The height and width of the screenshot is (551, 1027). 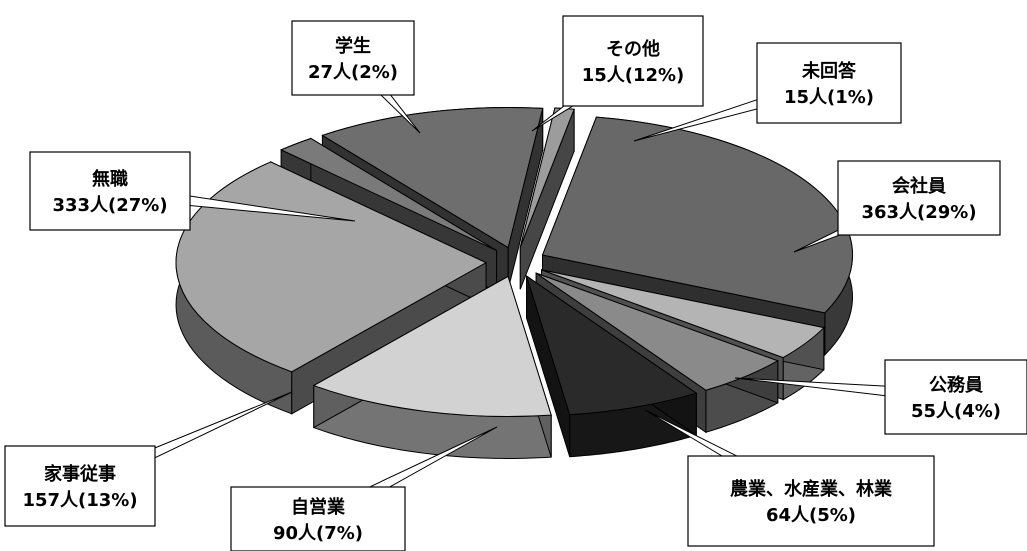 I want to click on slice-name-label: 未回答, so click(x=829, y=71).